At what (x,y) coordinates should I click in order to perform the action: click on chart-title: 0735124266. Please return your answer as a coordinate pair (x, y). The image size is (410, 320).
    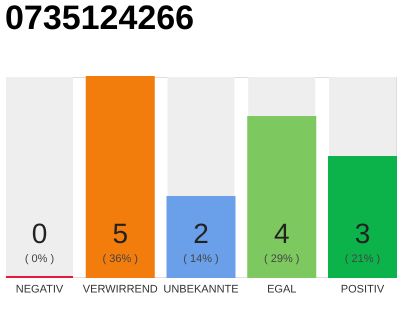
    Looking at the image, I should click on (99, 18).